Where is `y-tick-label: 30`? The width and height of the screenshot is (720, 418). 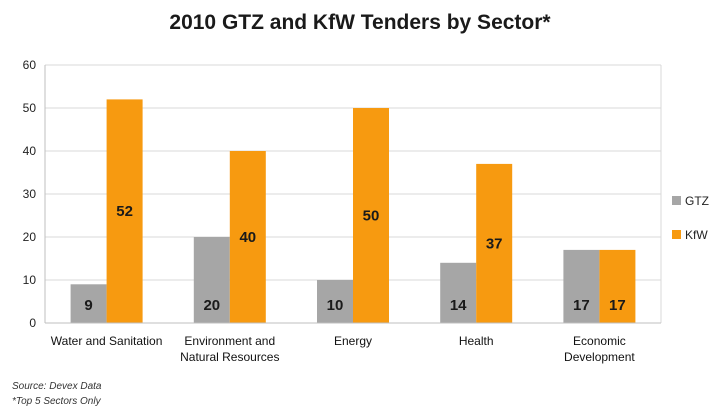
y-tick-label: 30 is located at coordinates (30, 194).